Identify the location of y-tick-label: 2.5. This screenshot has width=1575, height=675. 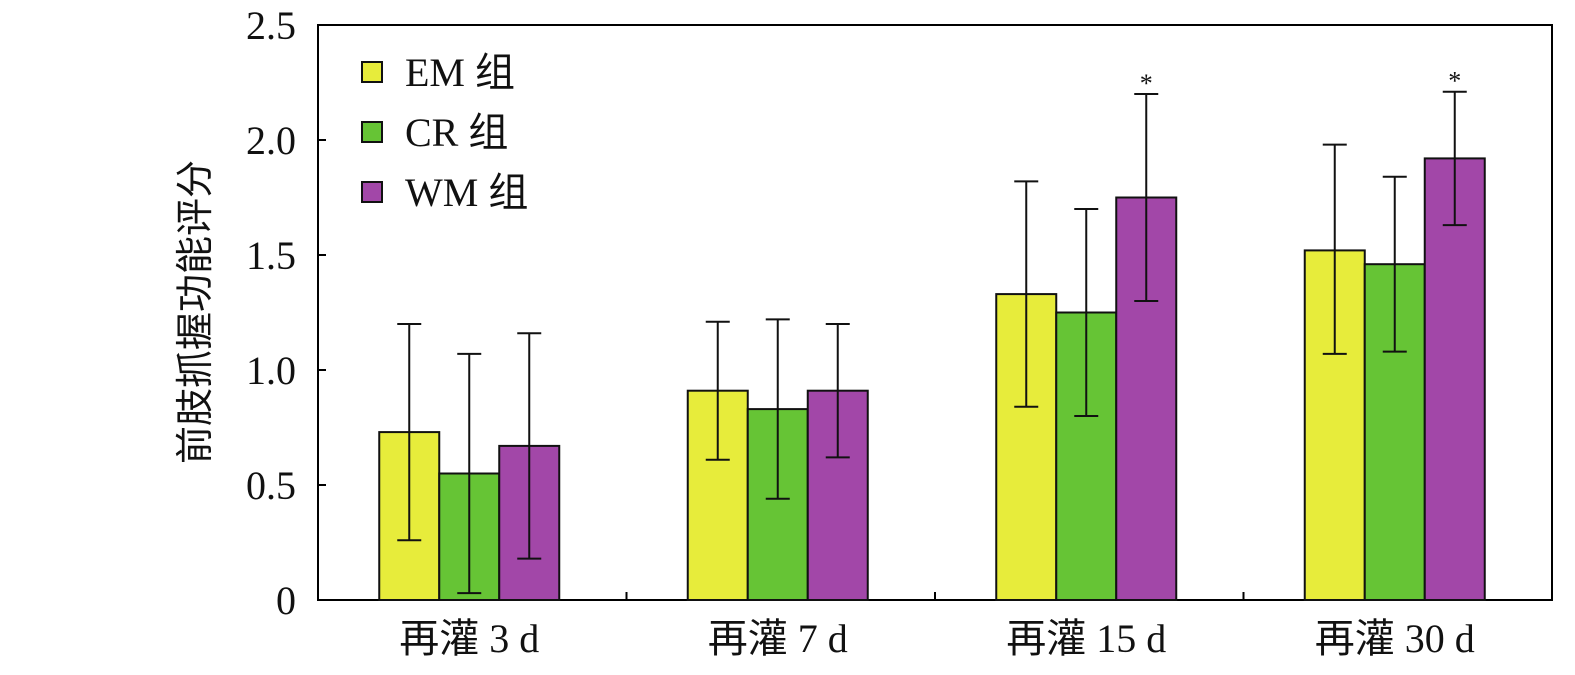
(271, 25).